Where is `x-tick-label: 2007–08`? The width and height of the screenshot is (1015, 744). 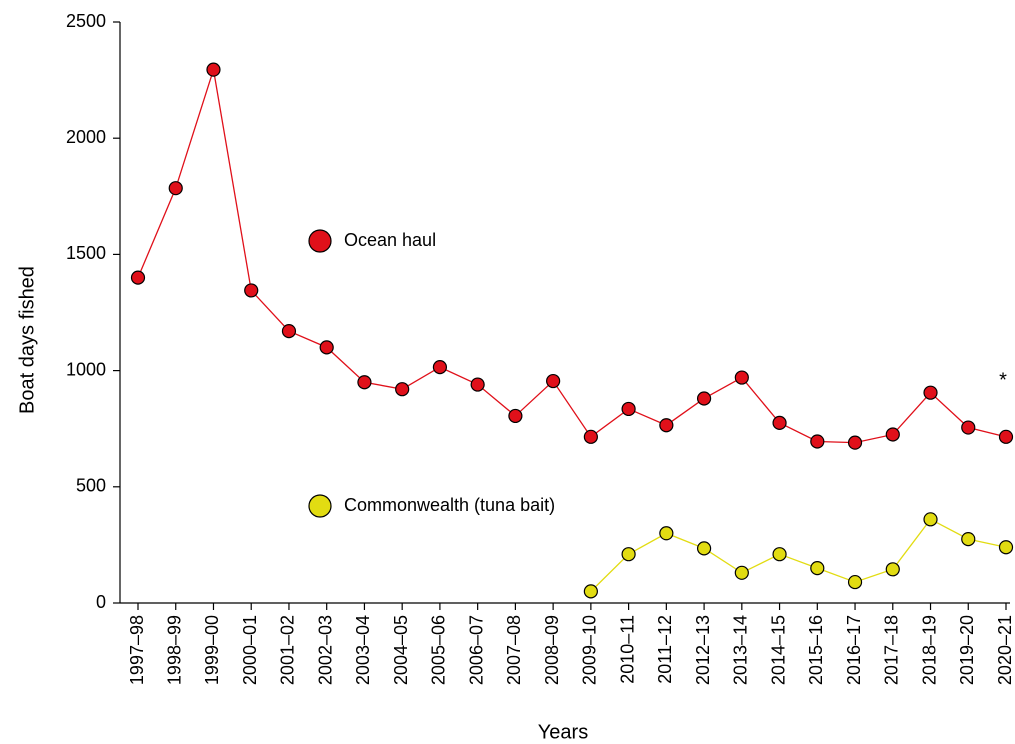 x-tick-label: 2007–08 is located at coordinates (514, 650).